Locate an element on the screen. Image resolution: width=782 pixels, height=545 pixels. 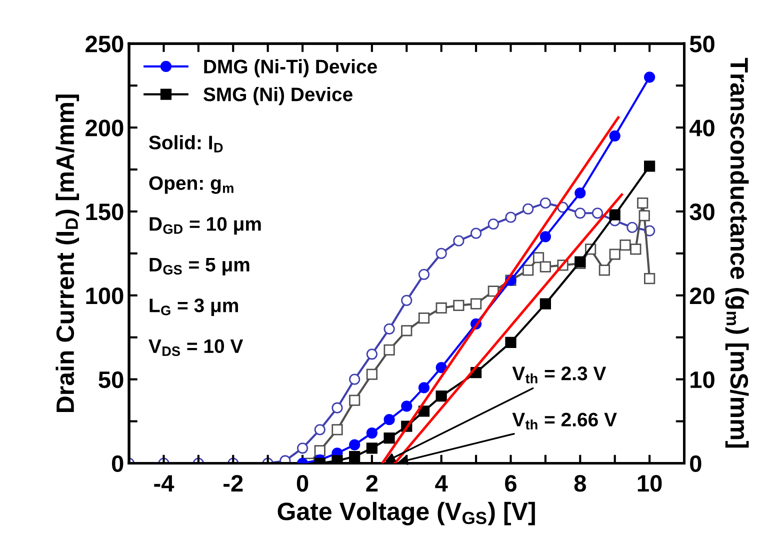
y2-tick-label: 30 is located at coordinates (702, 212).